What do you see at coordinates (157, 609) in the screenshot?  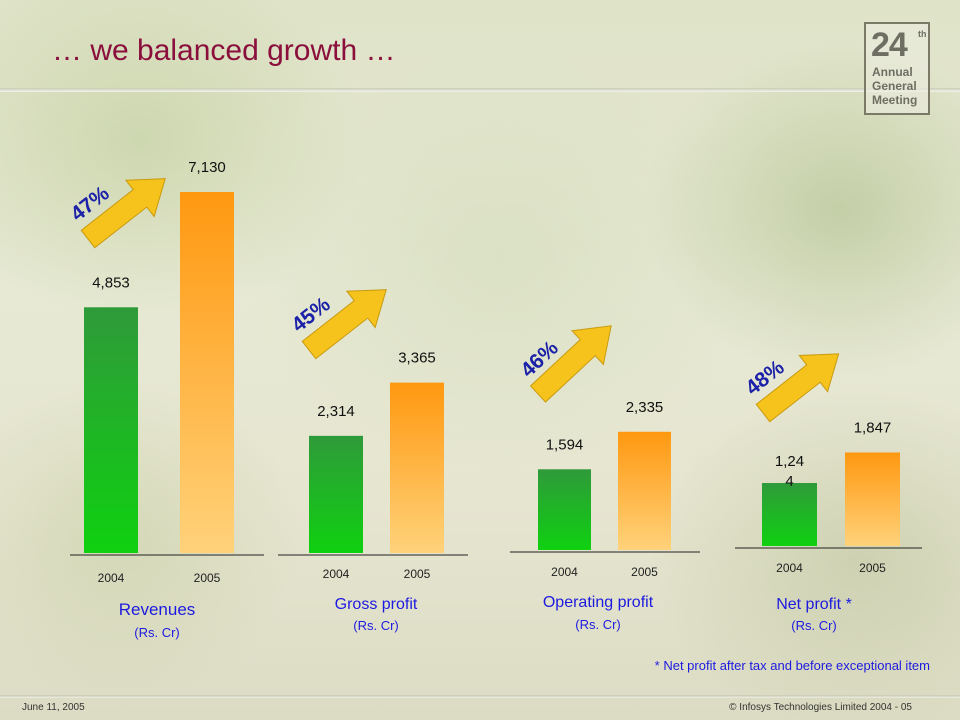 I see `metric-title: Revenues` at bounding box center [157, 609].